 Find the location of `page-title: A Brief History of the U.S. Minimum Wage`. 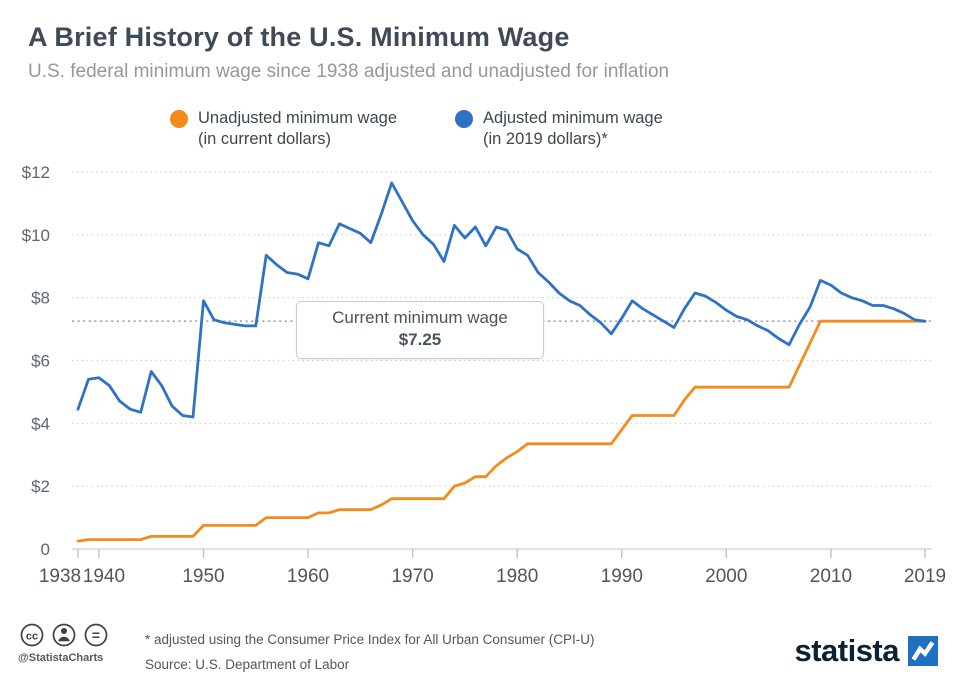

page-title: A Brief History of the U.S. Minimum Wage is located at coordinates (299, 37).